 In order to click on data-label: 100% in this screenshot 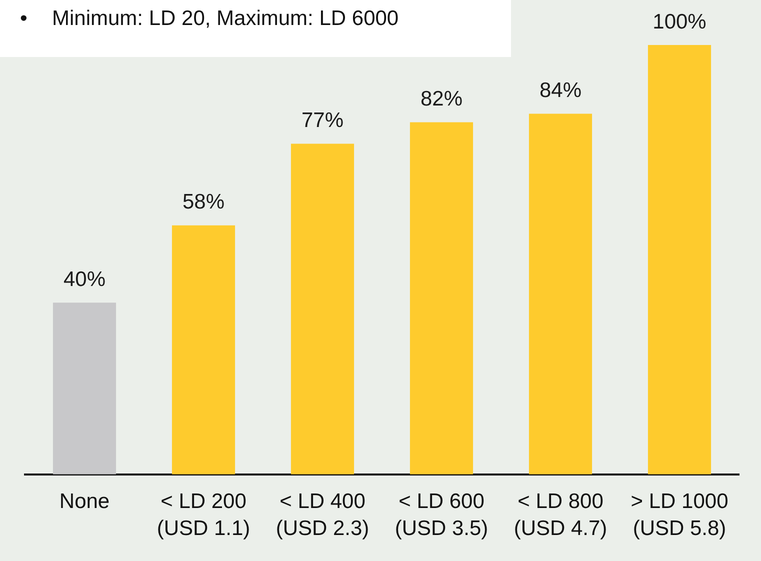, I will do `click(679, 22)`.